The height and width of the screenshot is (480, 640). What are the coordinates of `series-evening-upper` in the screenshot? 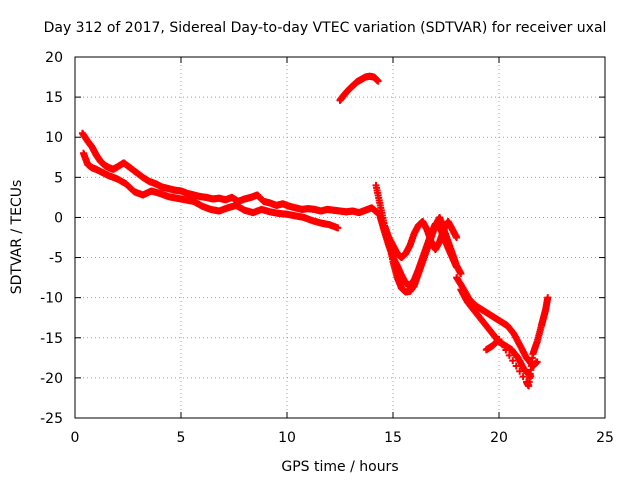 It's located at (497, 322).